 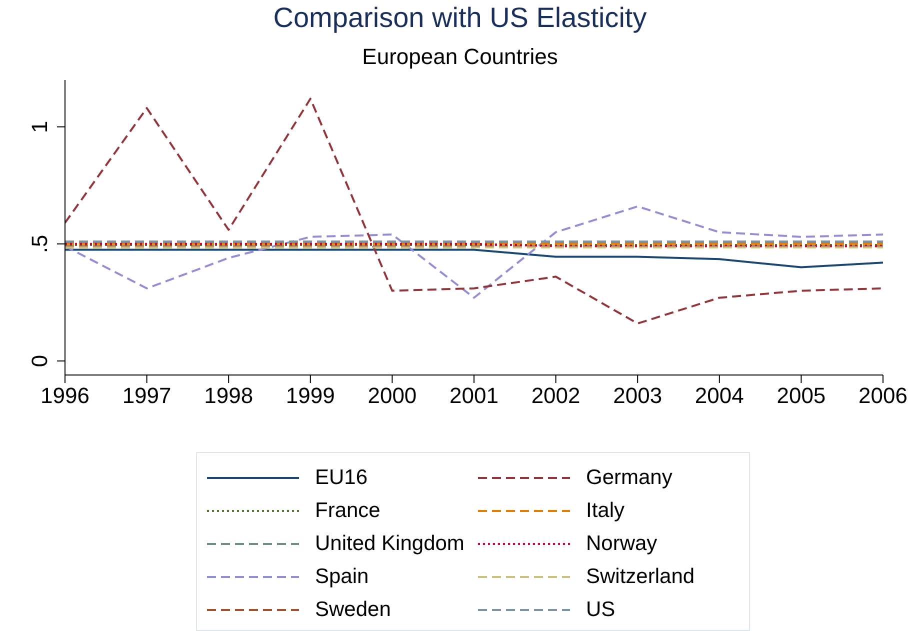 I want to click on x-tick-label: 1998, so click(x=229, y=395).